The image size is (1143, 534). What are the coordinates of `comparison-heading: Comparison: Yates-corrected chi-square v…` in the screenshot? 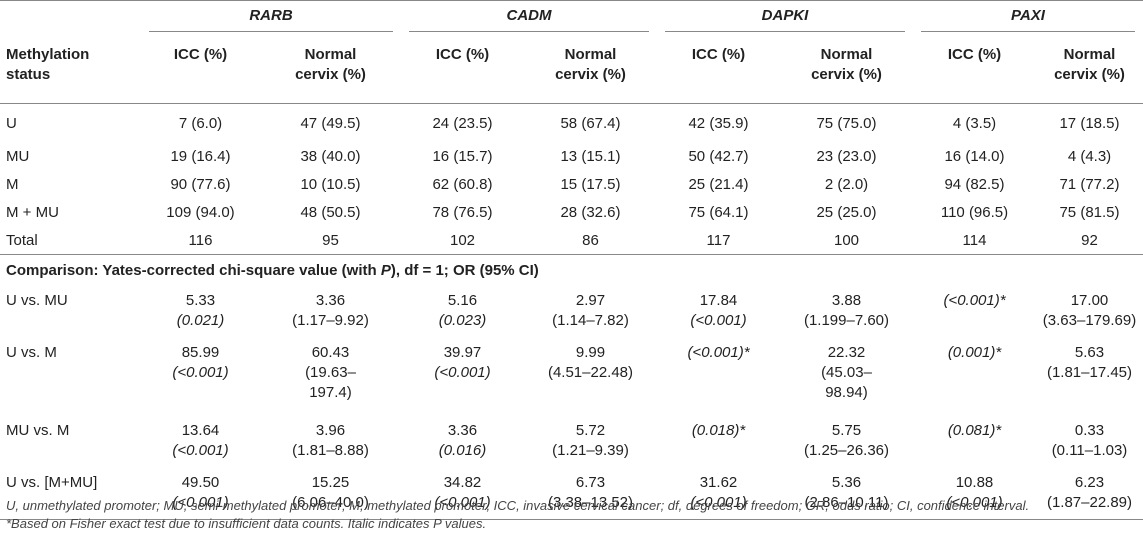 It's located at (571, 269).